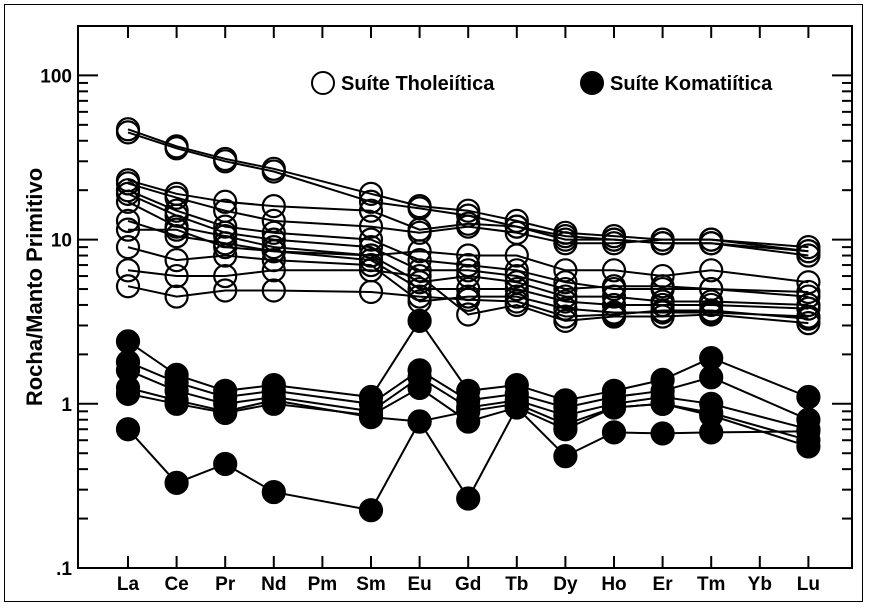  I want to click on legend-open-circle-marker, so click(323, 83).